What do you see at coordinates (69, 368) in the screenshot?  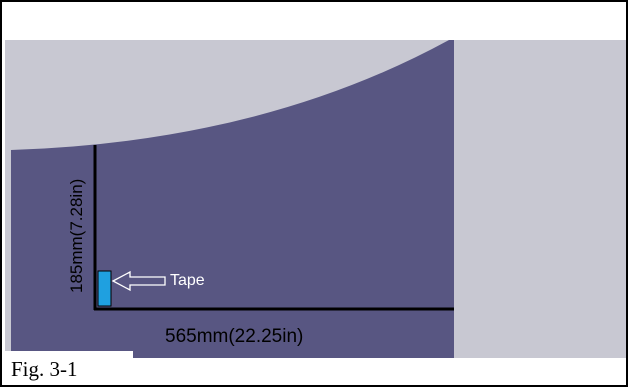 I see `figure-caption: Fig. 3-1` at bounding box center [69, 368].